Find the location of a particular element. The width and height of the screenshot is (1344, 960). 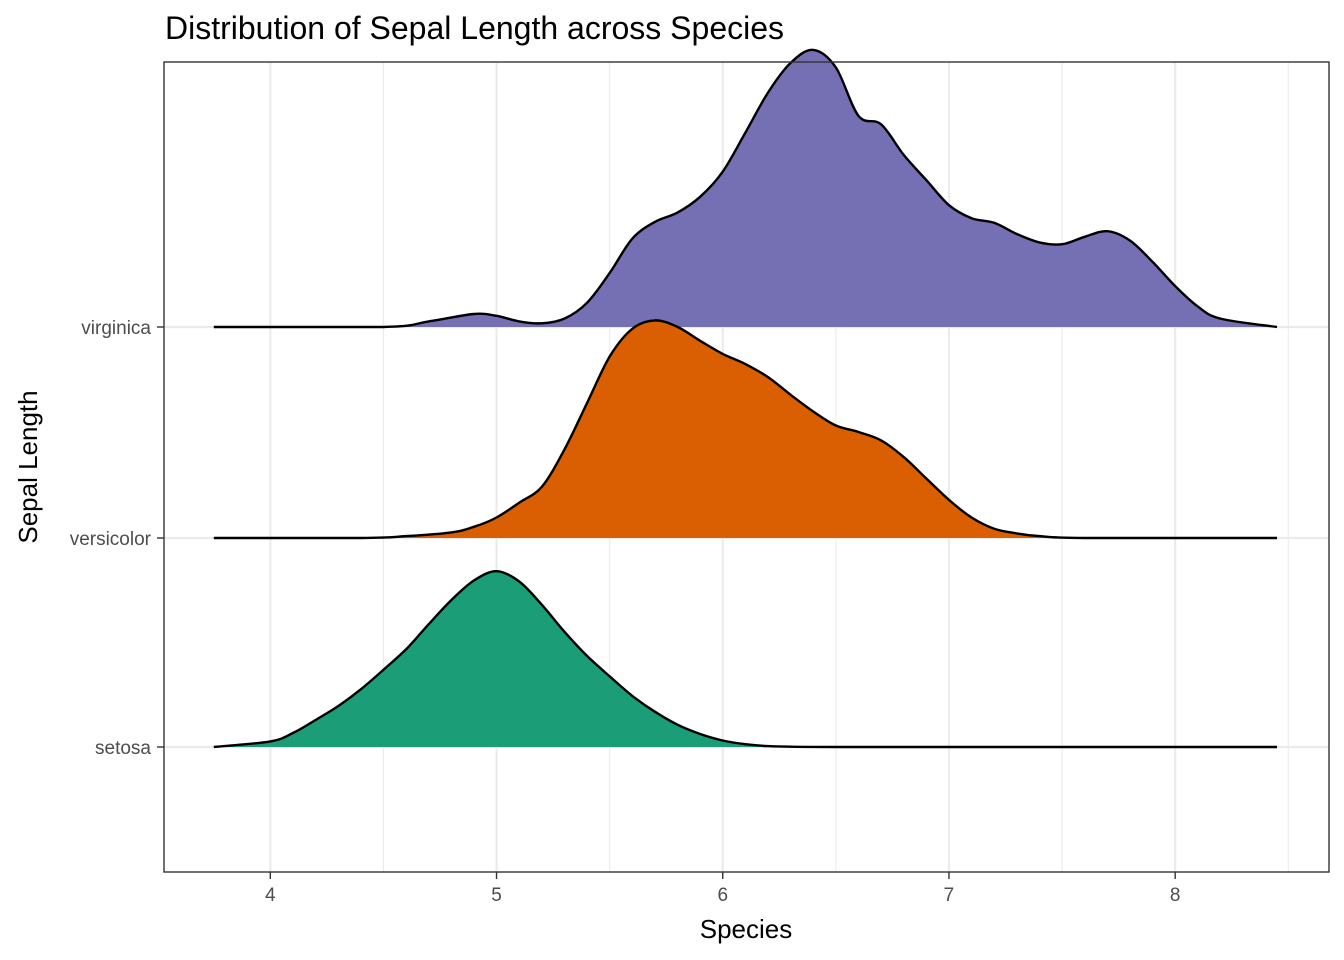

ridge-outline-setosa is located at coordinates (745, 659).